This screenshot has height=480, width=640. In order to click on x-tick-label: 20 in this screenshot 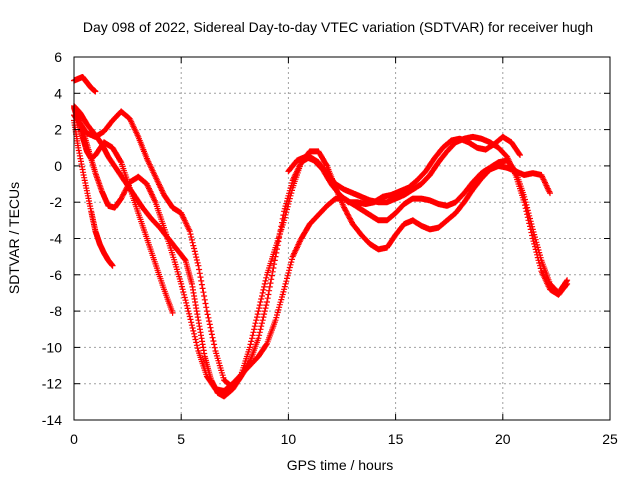, I will do `click(503, 439)`.